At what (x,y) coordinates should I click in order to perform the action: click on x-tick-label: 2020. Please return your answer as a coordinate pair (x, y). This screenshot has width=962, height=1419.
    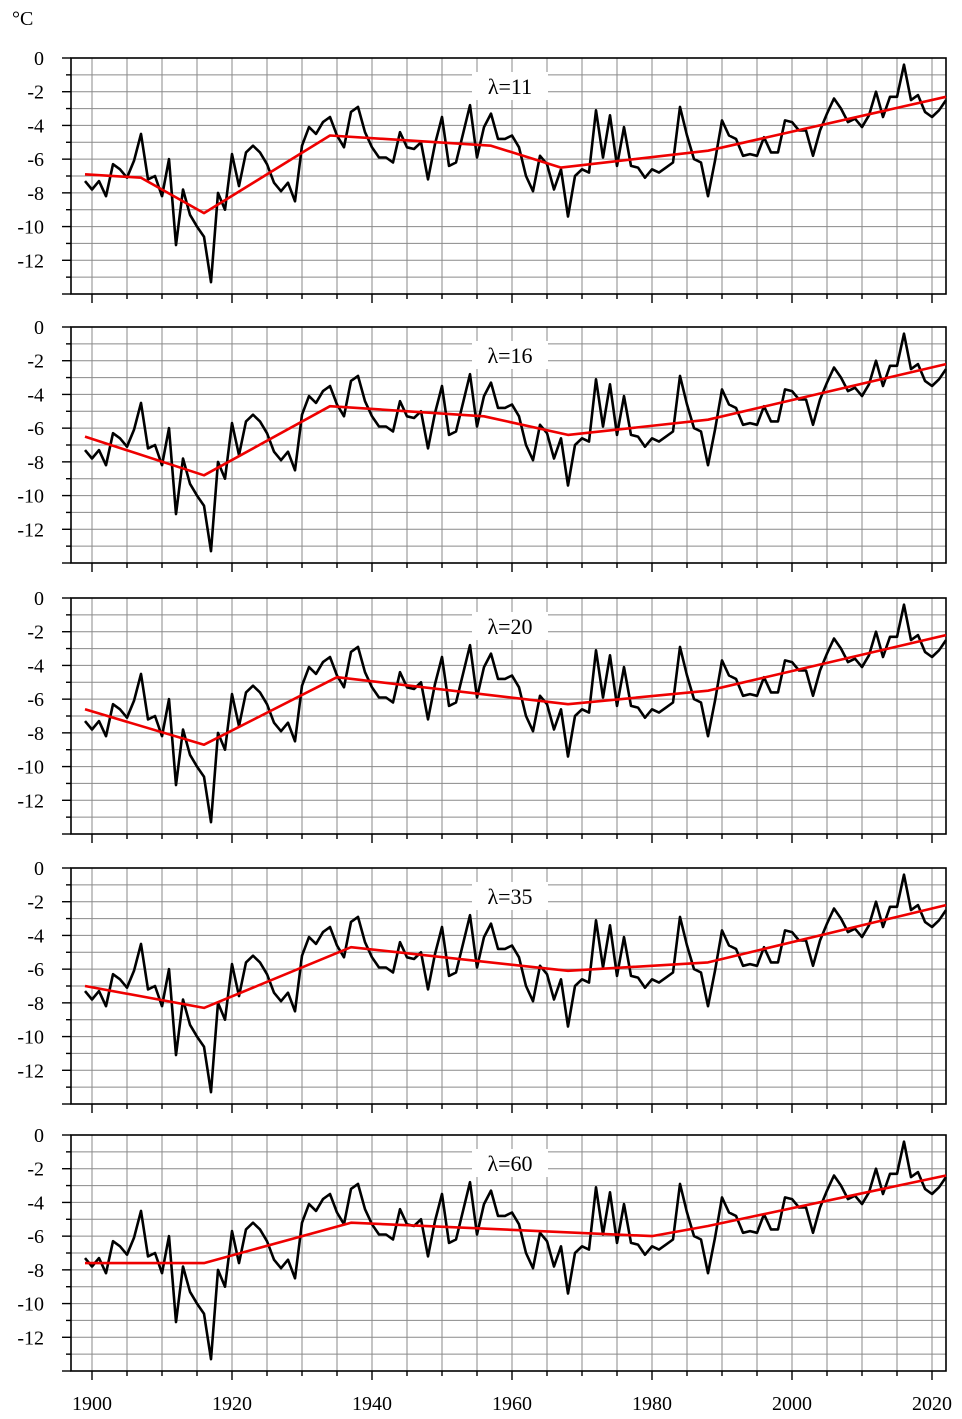
    Looking at the image, I should click on (932, 1404).